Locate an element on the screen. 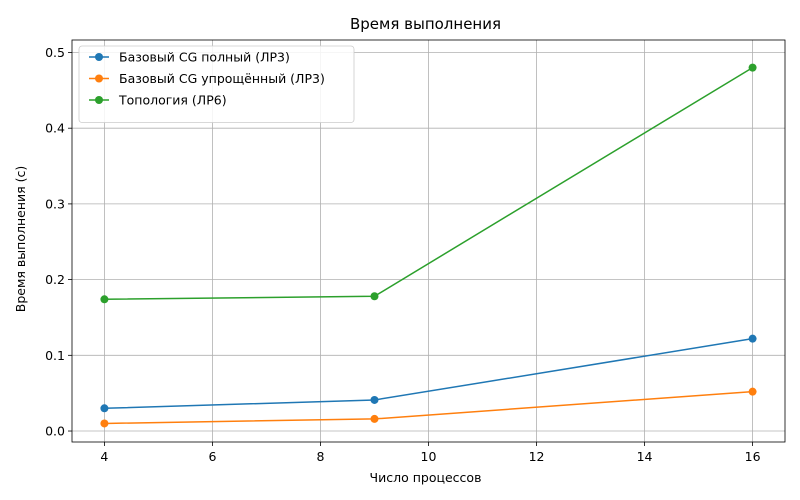 The height and width of the screenshot is (500, 800). y-axis-label: Время выполнения (с) is located at coordinates (20, 239).